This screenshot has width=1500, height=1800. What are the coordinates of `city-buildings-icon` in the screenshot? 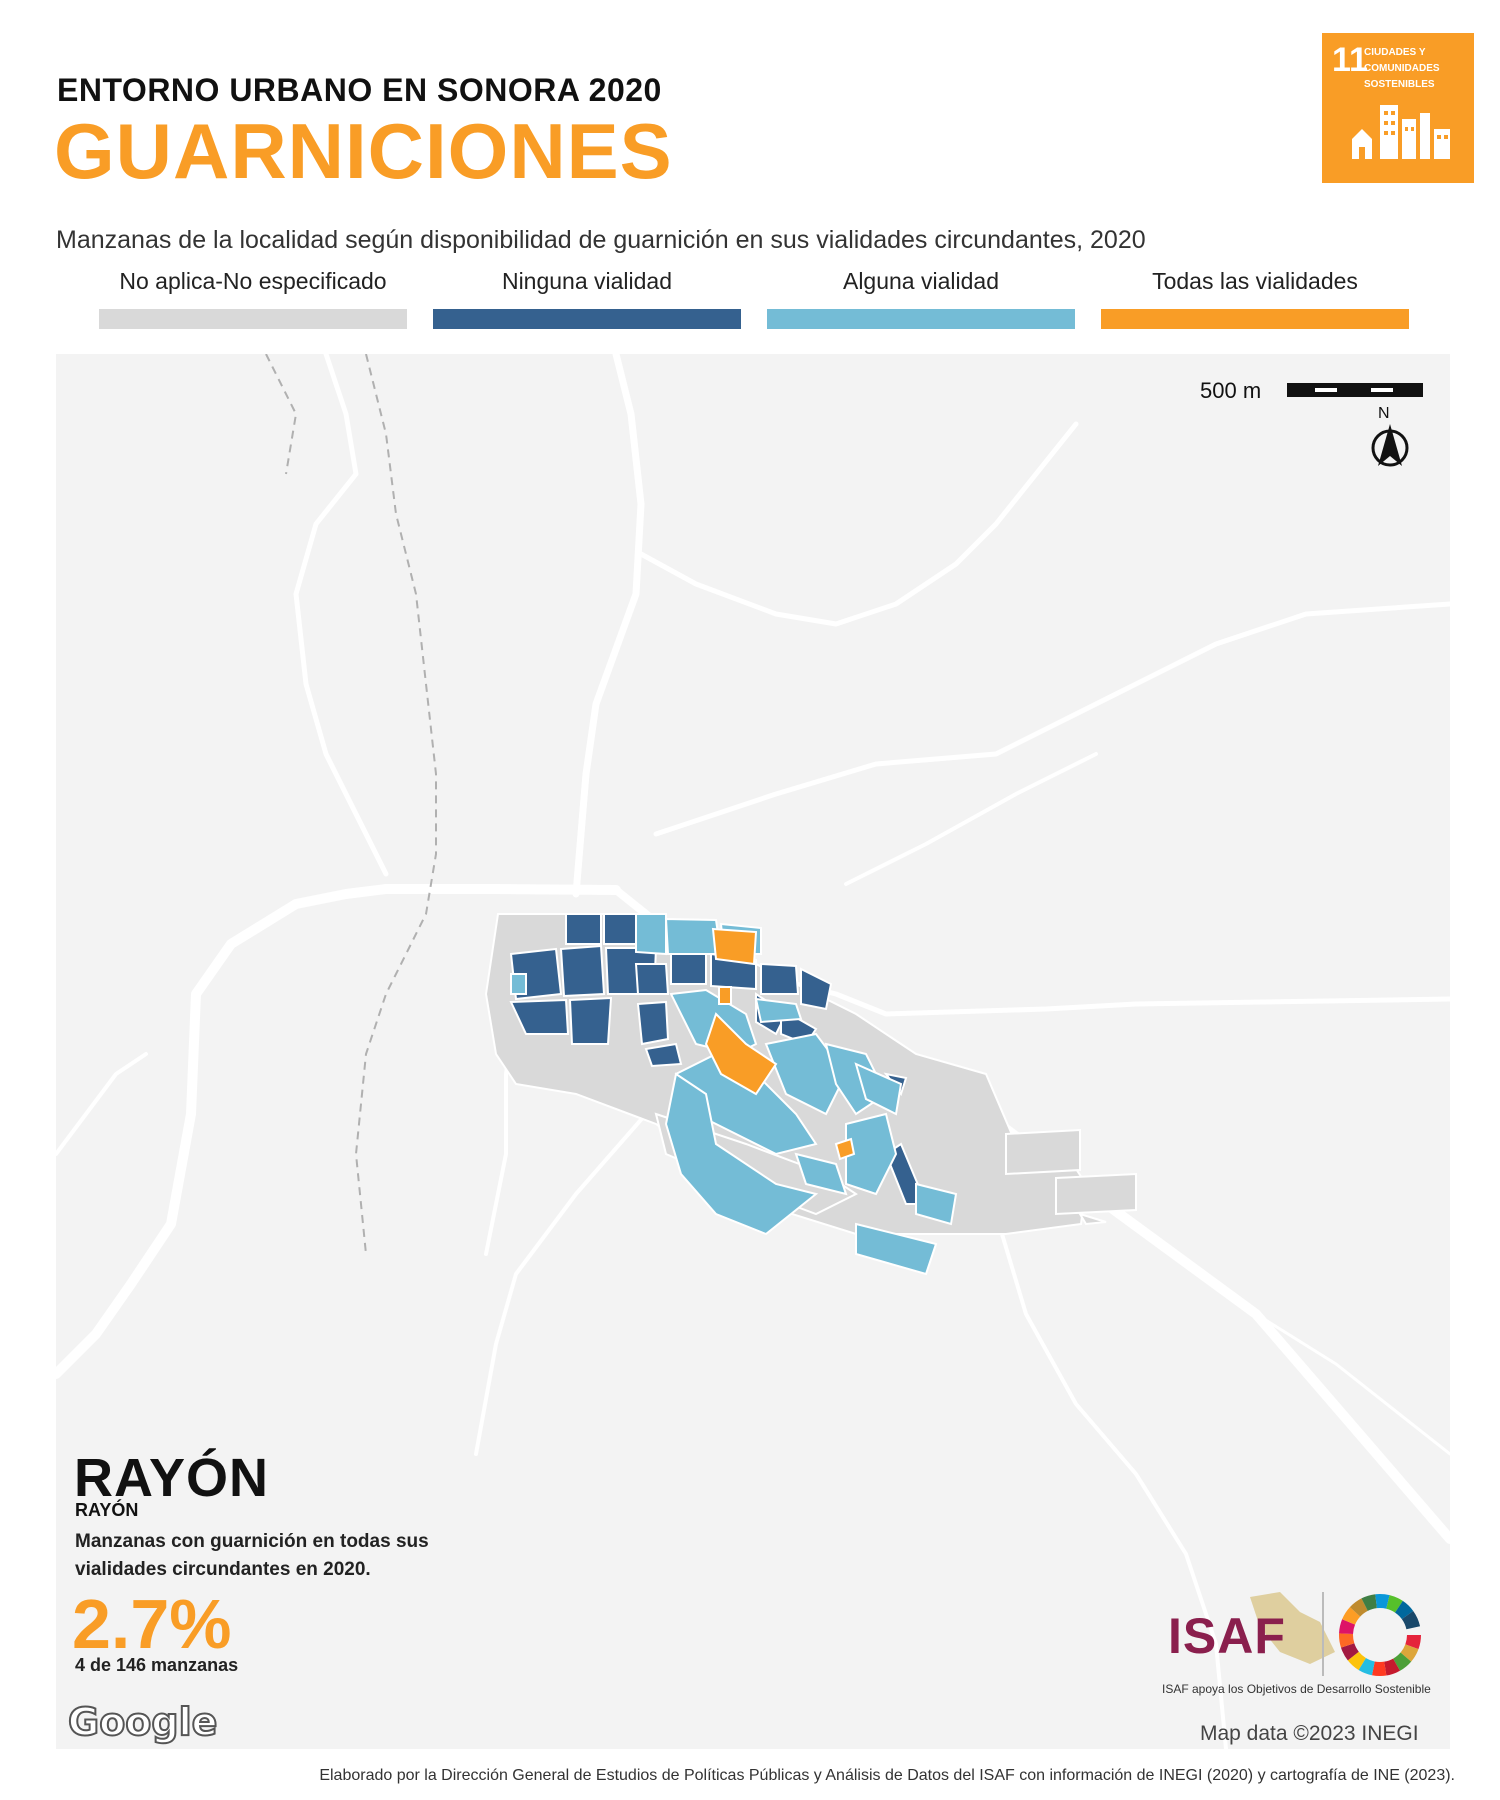 It's located at (1401, 132).